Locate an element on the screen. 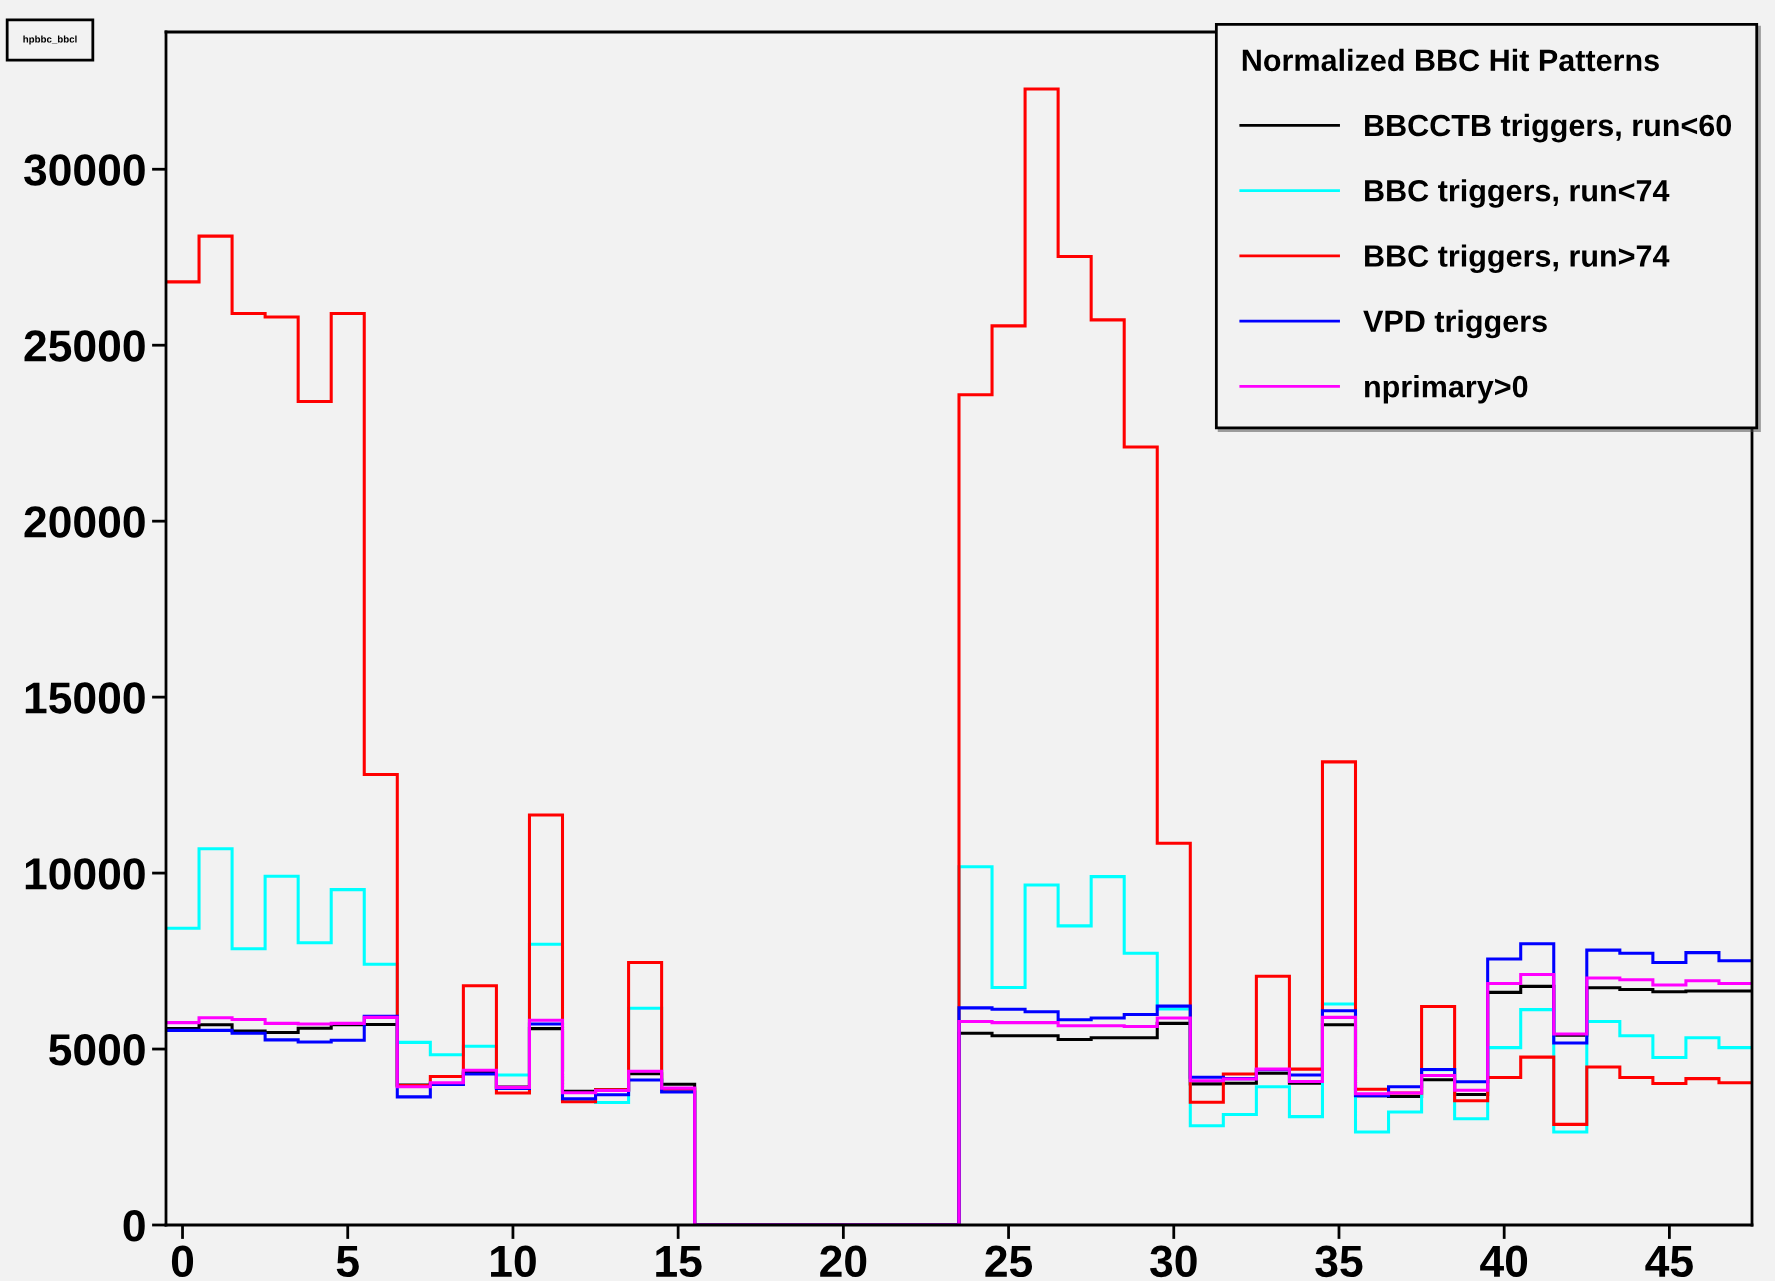 This screenshot has width=1775, height=1281. x-tick-label: 30 is located at coordinates (1173, 1261).